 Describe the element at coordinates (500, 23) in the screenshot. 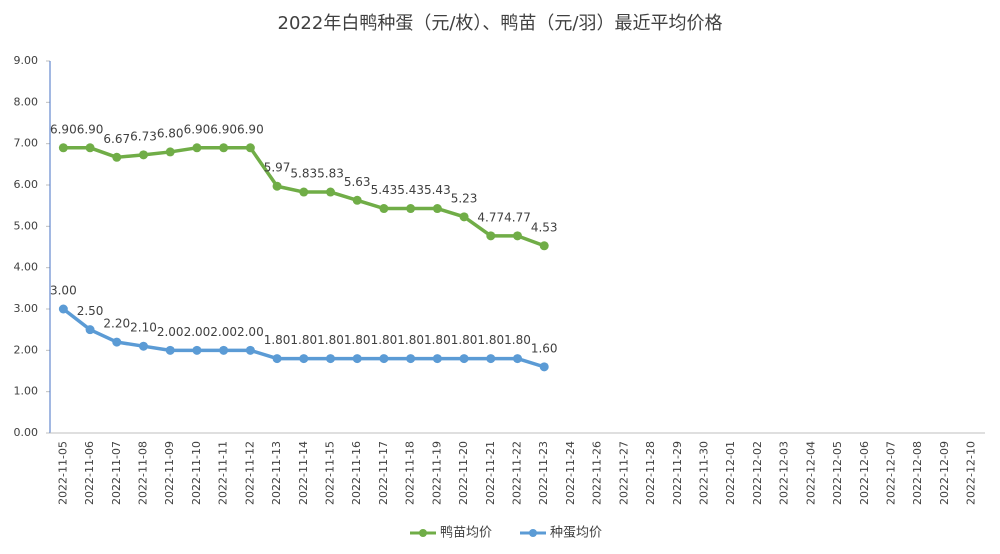

I see `chart-title: 2022年白鸭种蛋（元/枚）、鸭苗（元/羽）最近平均价格` at that location.